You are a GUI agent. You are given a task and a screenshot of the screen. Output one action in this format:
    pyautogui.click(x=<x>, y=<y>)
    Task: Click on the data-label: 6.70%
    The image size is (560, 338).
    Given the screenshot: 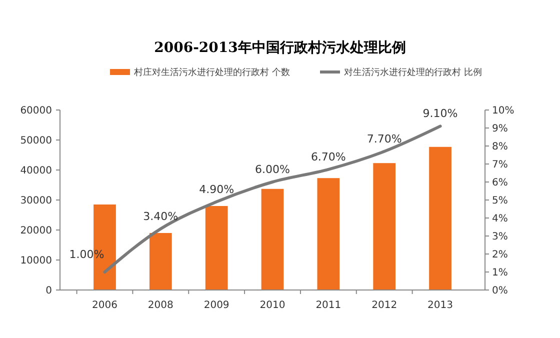 What is the action you would take?
    pyautogui.click(x=328, y=157)
    